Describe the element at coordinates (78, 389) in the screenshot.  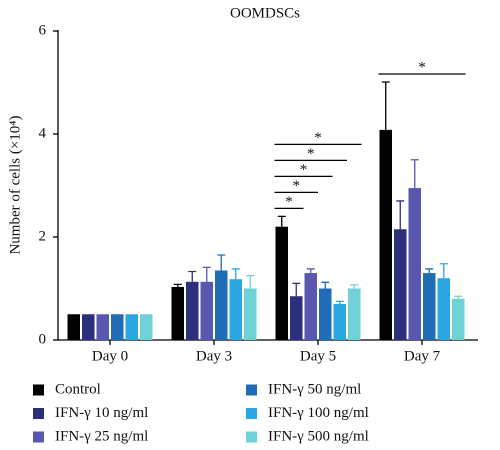
I see `legend-label: Control` at that location.